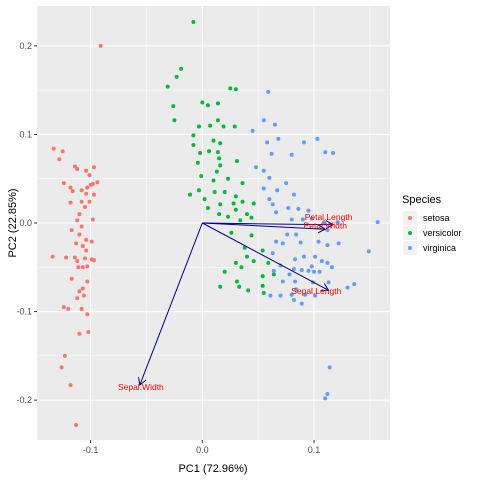 This screenshot has width=480, height=480. I want to click on x-axis: -0.1 0.0 0.1, so click(201, 447).